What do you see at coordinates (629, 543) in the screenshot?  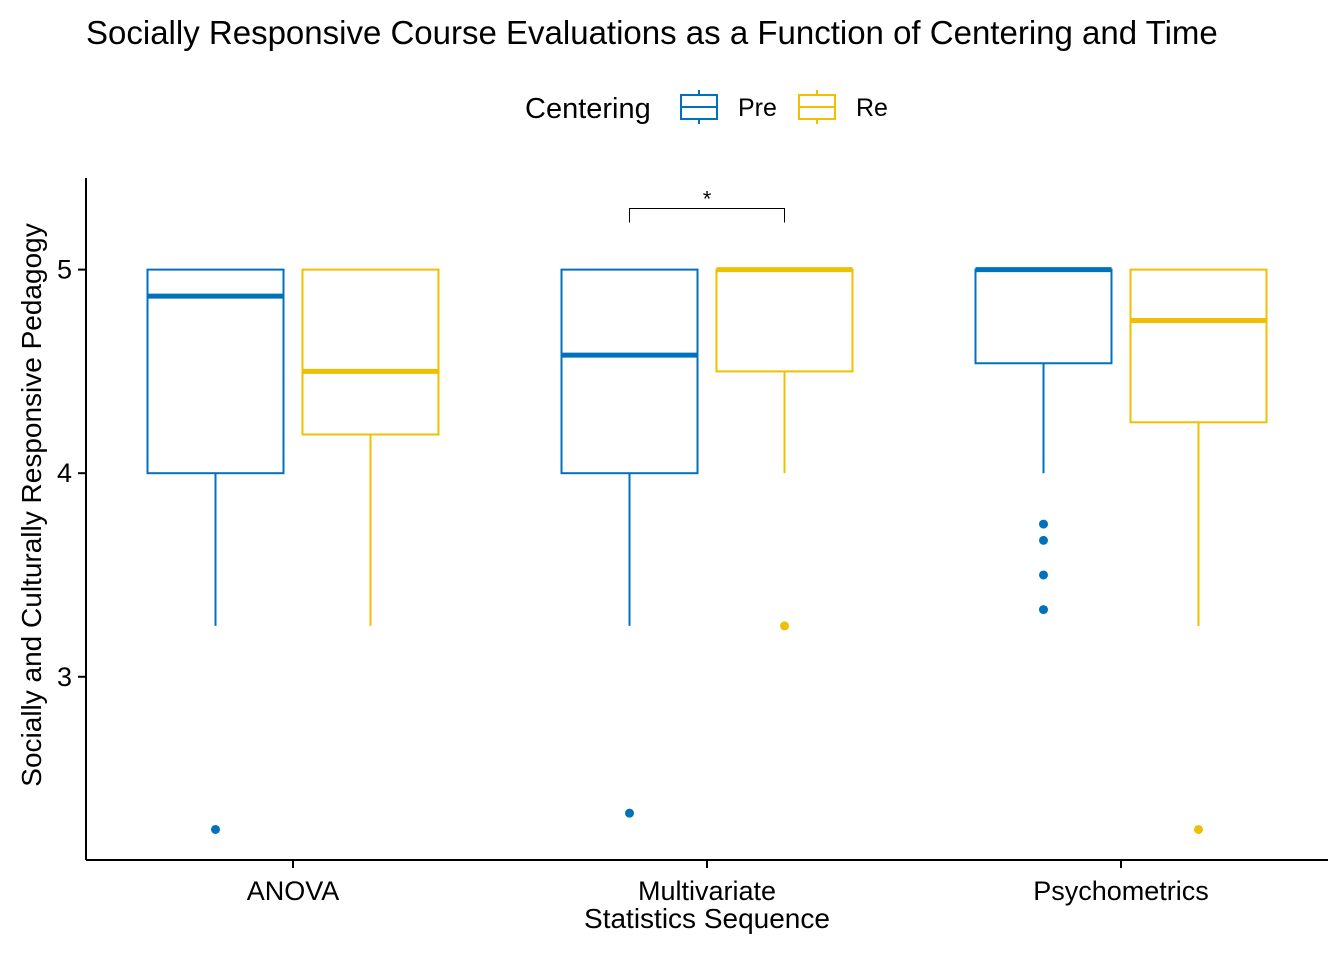 I see `box-pre-multivariate` at bounding box center [629, 543].